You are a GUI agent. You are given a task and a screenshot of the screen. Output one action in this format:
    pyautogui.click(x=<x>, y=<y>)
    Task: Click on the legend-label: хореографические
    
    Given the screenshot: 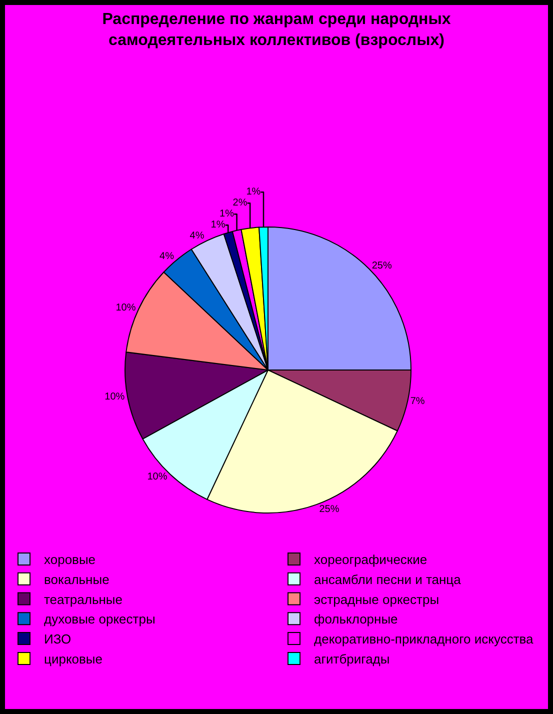 What is the action you would take?
    pyautogui.click(x=371, y=560)
    